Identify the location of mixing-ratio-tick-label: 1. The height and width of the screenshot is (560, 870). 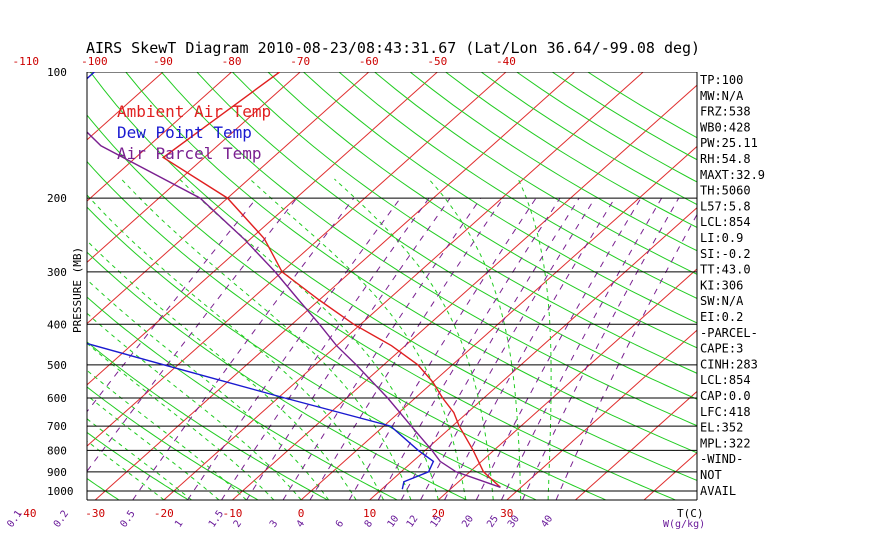
(179, 523).